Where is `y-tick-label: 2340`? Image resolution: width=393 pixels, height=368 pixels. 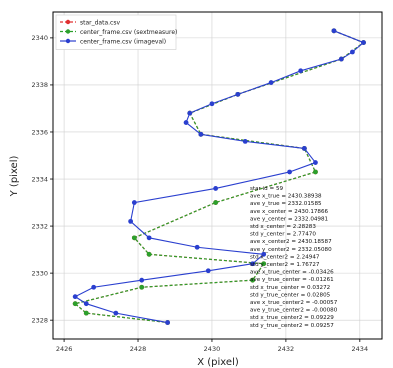 y-tick-label: 2340 is located at coordinates (39, 38).